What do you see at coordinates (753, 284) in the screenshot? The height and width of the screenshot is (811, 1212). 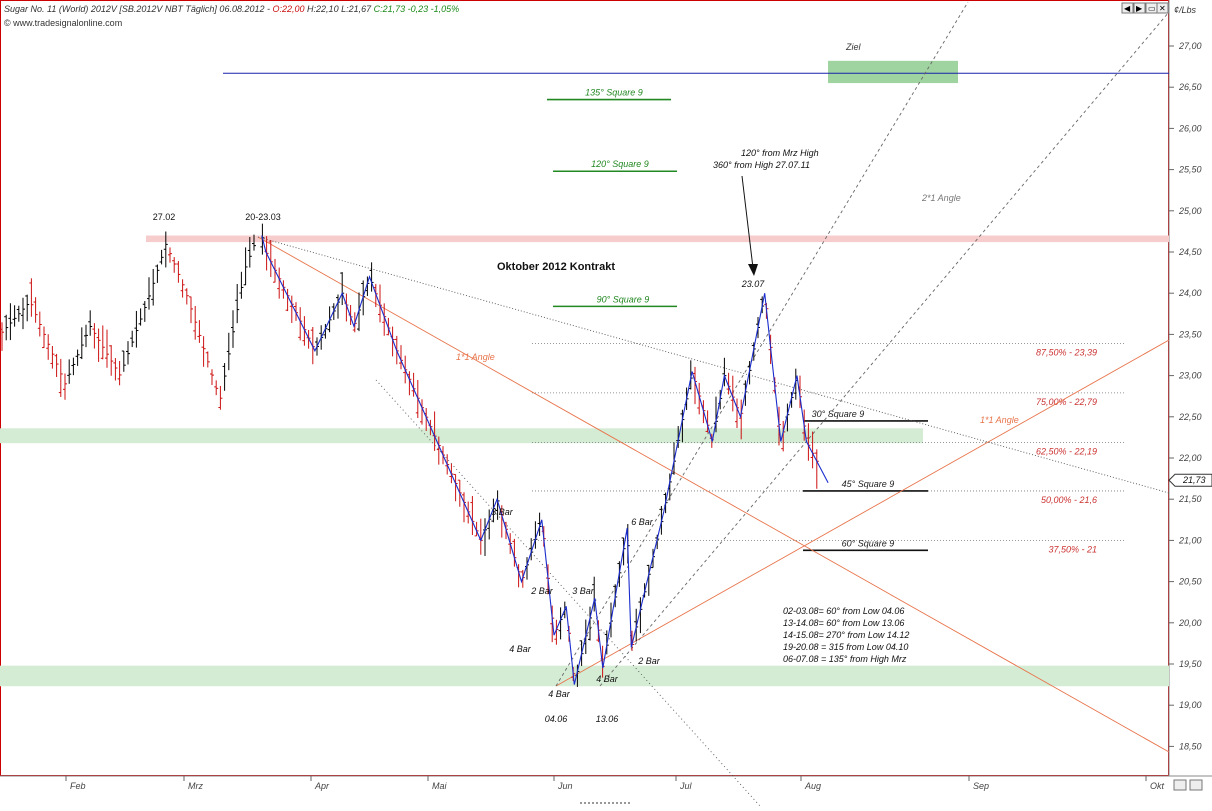 I see `high-label-jul: 23.07` at bounding box center [753, 284].